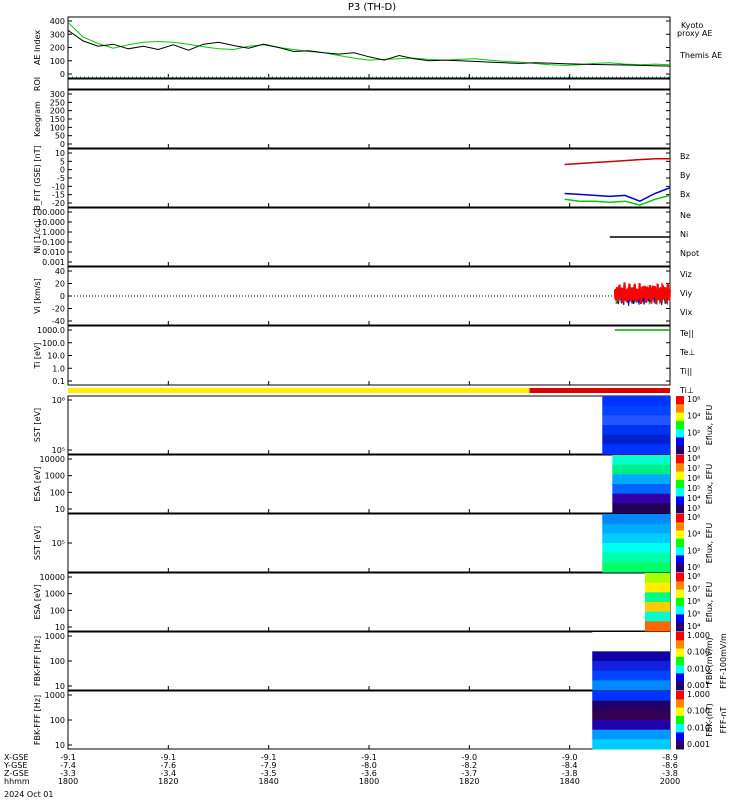  Describe the element at coordinates (369, 765) in the screenshot. I see `x-tick-gse-y: -8.0` at that location.